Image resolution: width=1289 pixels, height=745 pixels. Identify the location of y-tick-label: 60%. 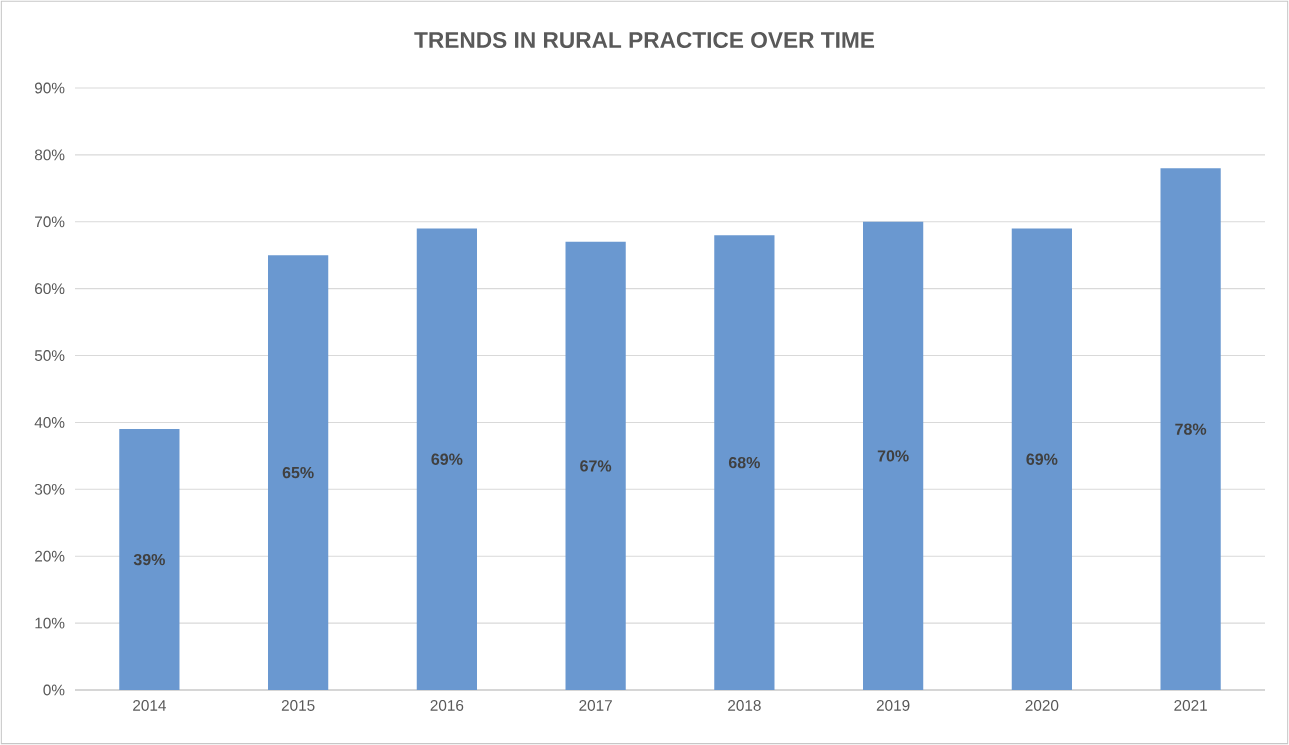
(50, 289).